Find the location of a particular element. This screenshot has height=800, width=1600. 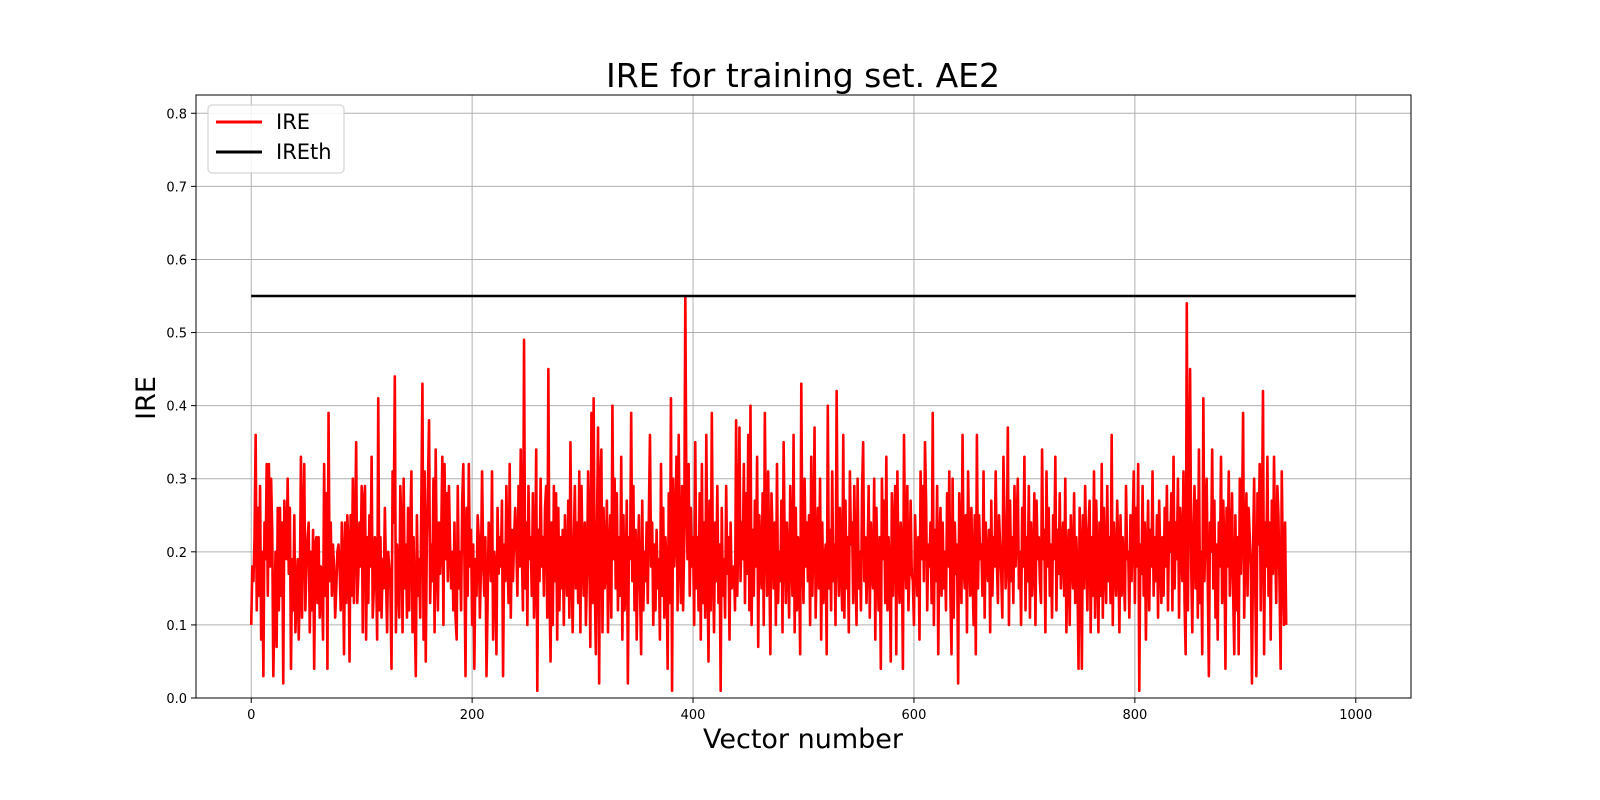

x-tick-label: 400 is located at coordinates (693, 715).